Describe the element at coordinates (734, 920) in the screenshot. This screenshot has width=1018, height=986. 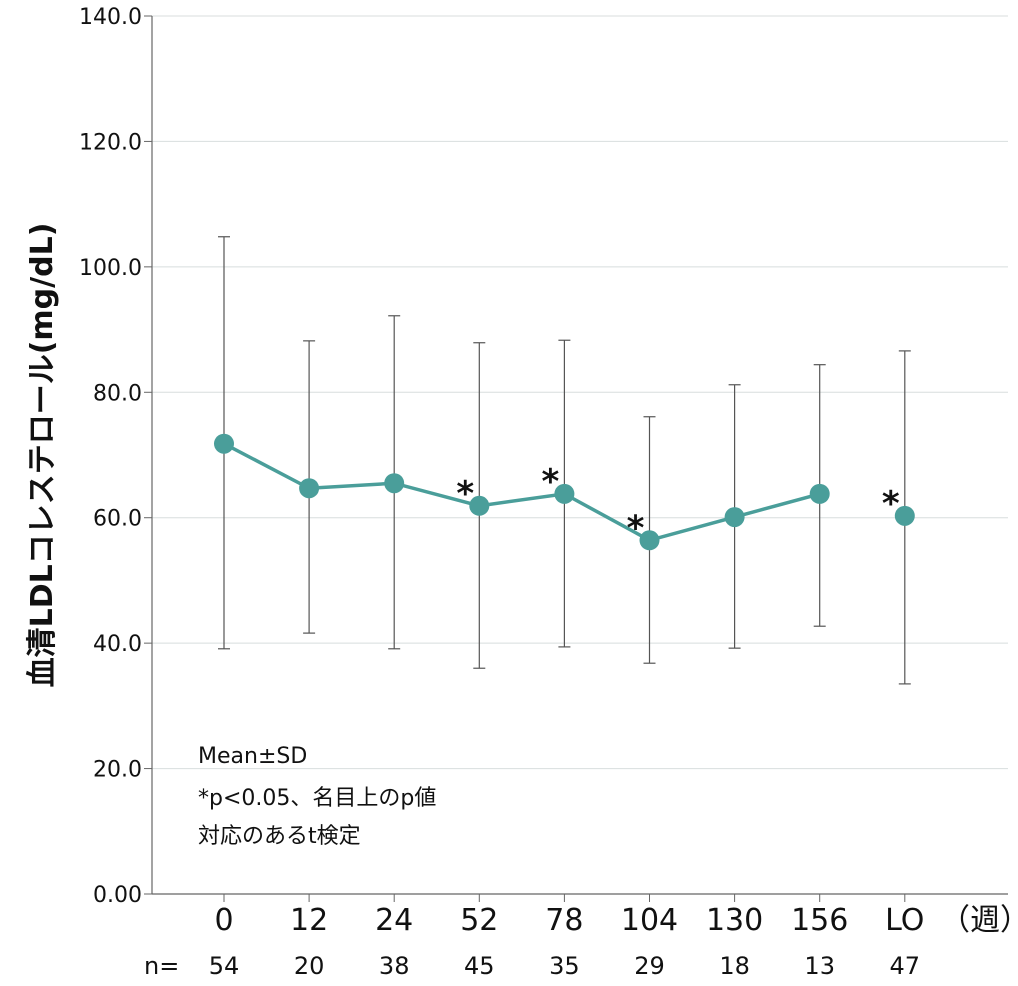
I see `x-tick-label: 130` at that location.